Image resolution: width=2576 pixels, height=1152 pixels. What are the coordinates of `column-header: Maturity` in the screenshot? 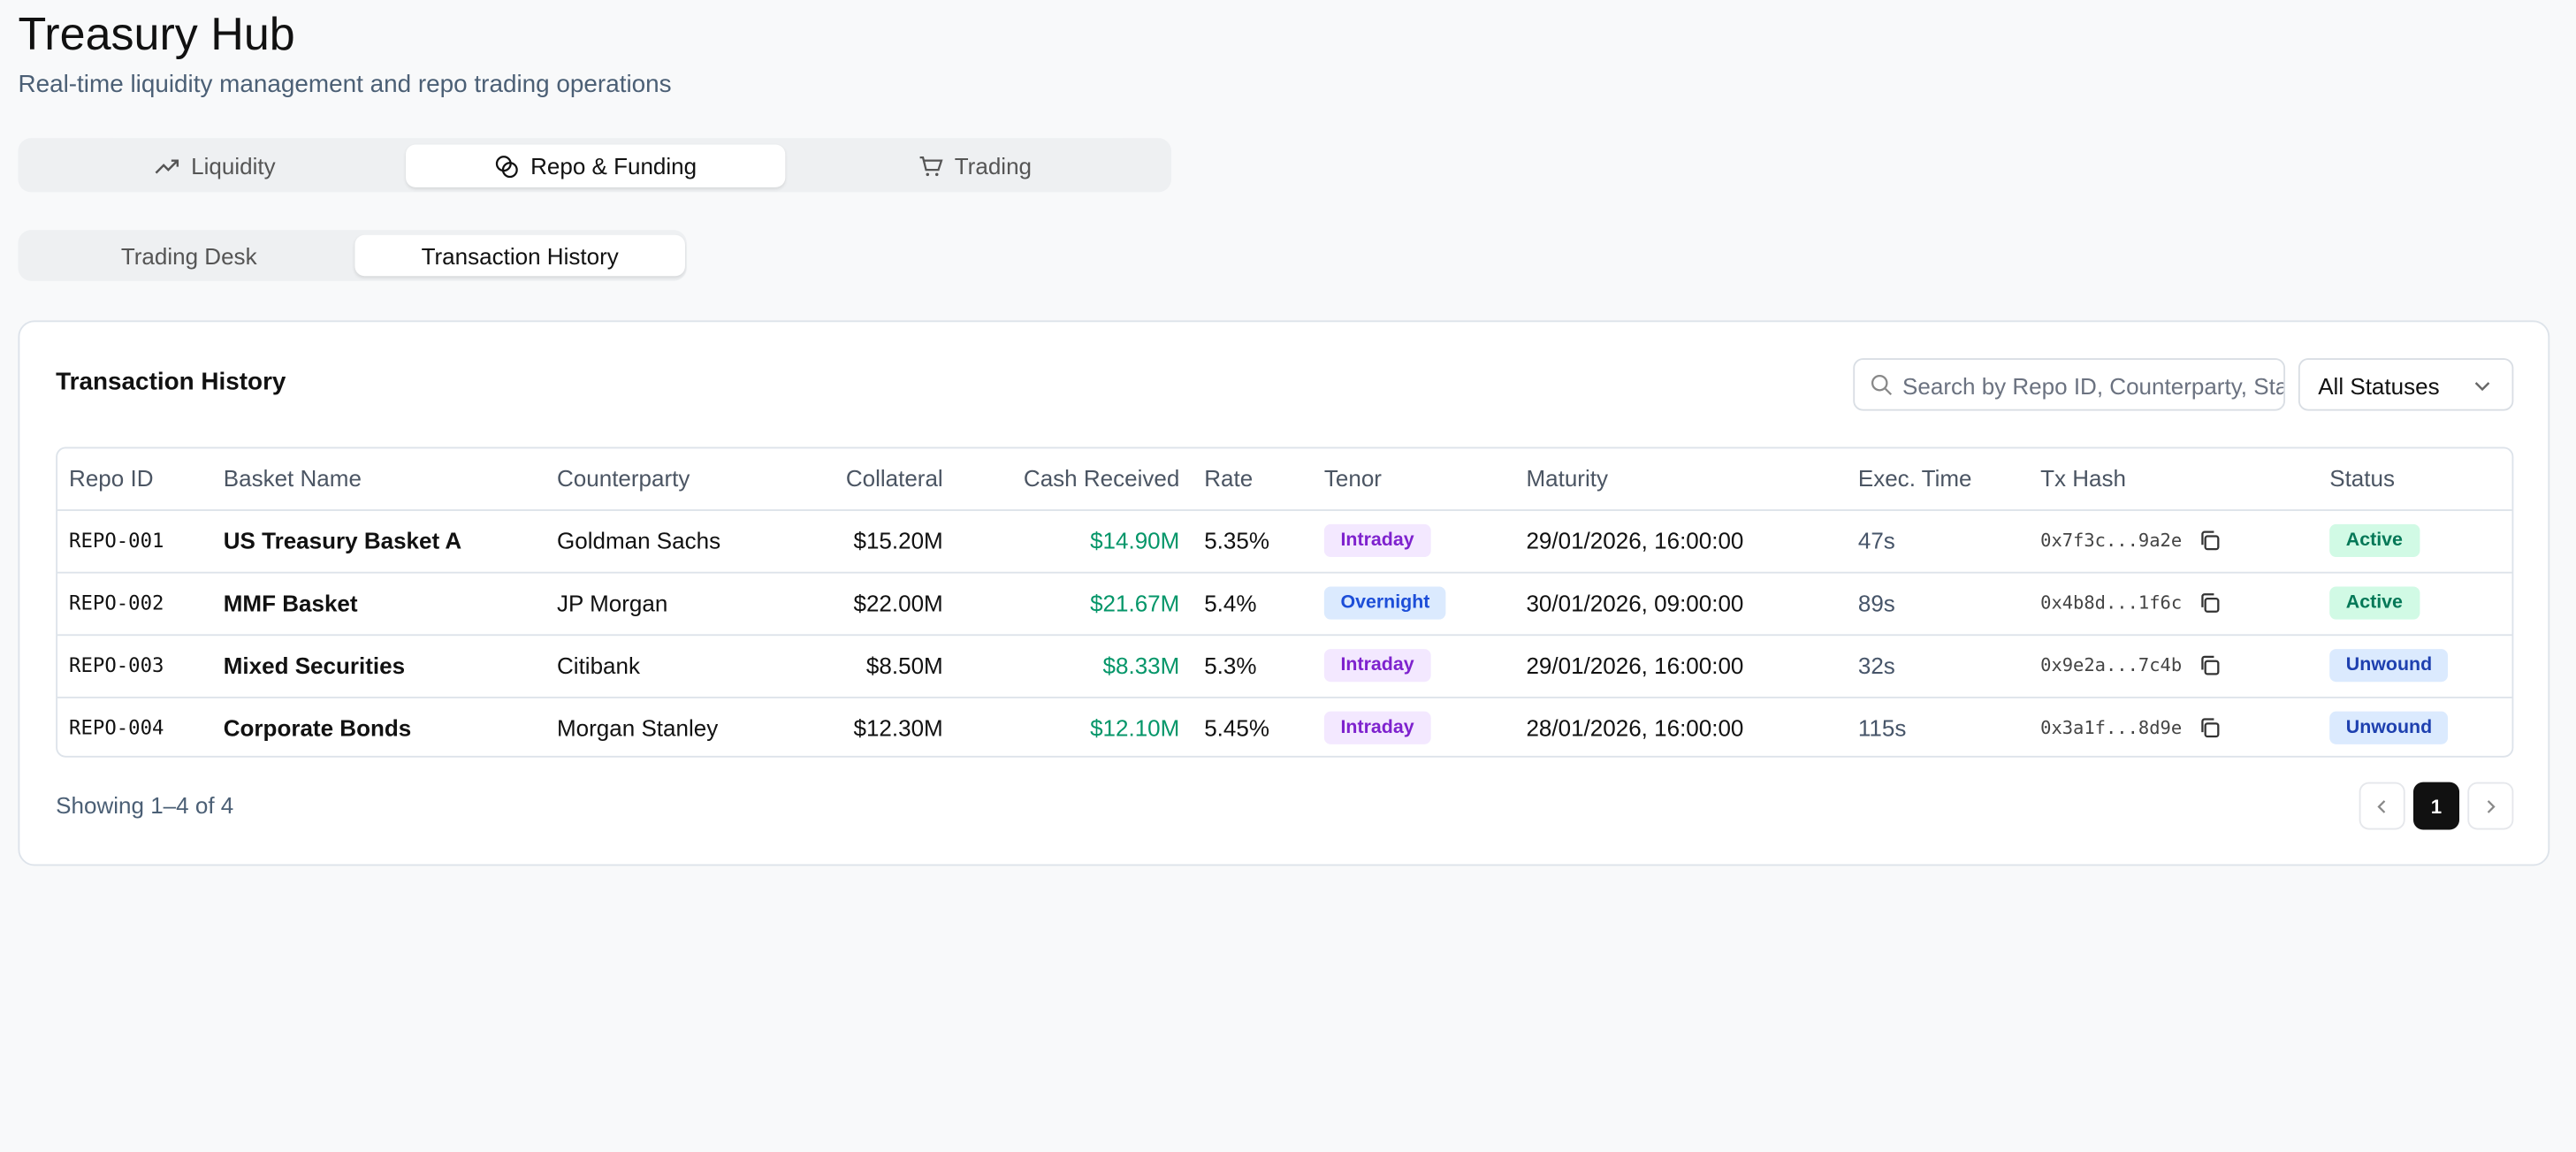 It's located at (1567, 478).